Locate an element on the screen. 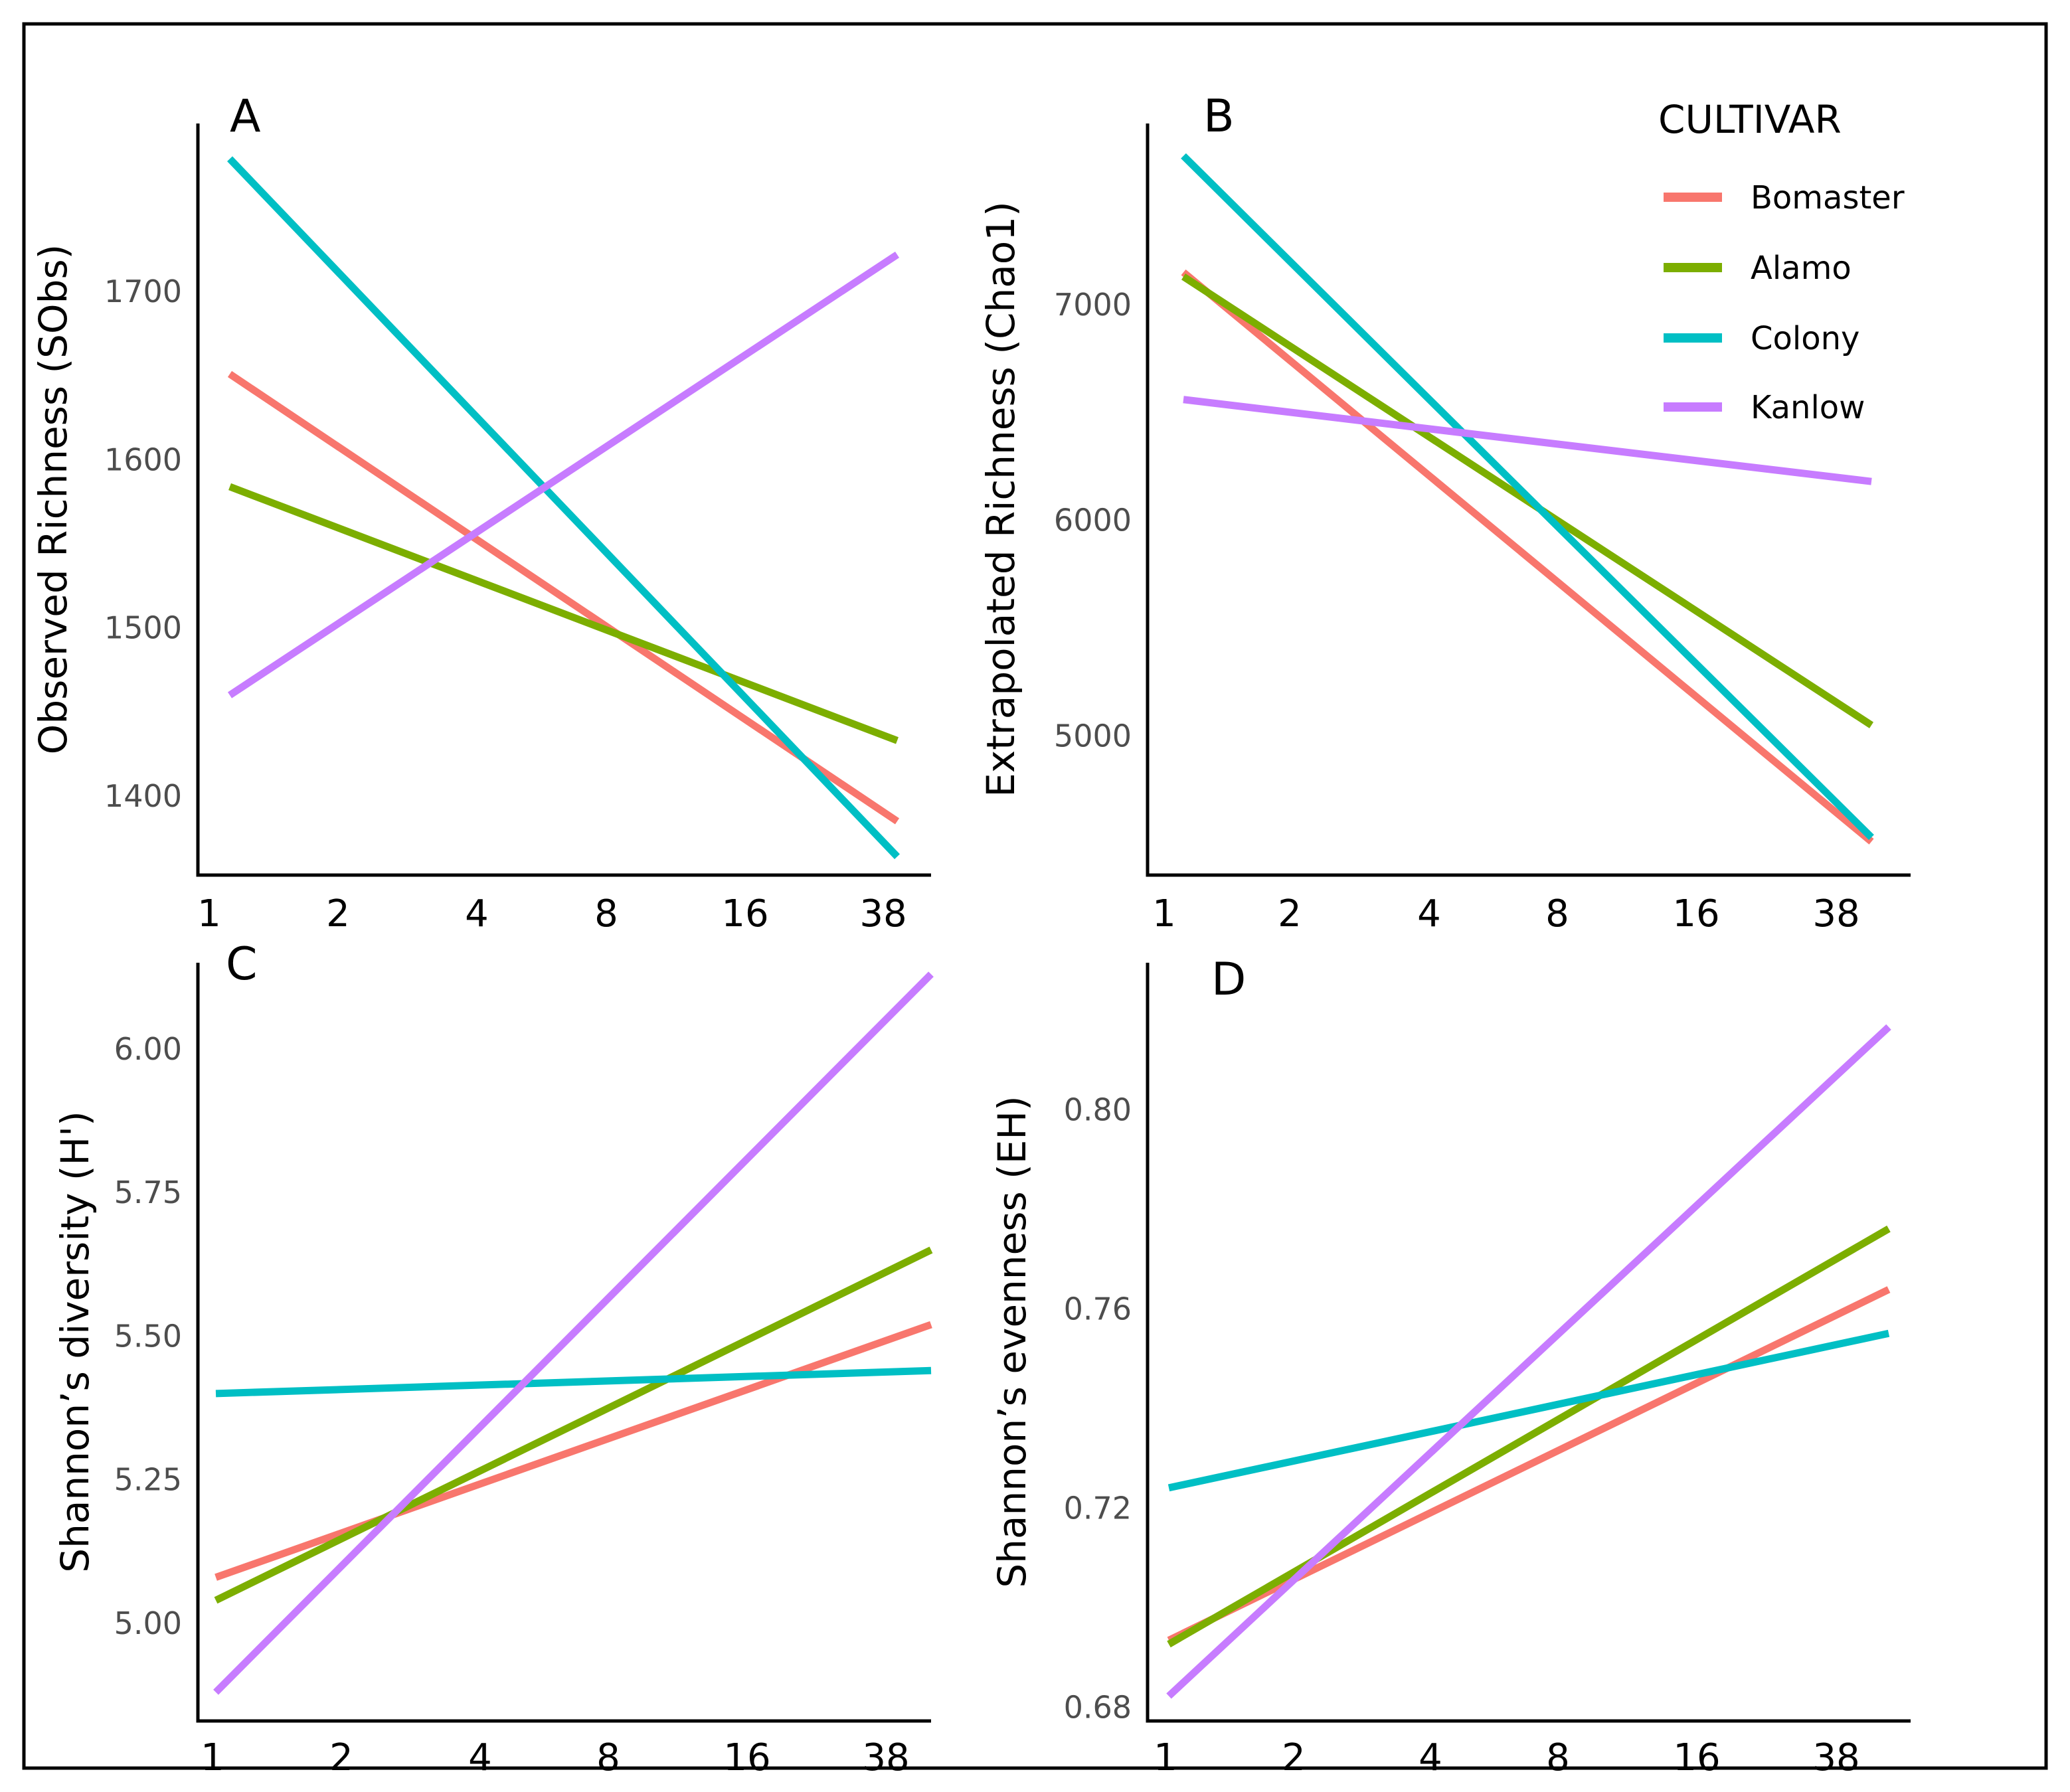  x-tick-label-a-2: 4 is located at coordinates (477, 914).